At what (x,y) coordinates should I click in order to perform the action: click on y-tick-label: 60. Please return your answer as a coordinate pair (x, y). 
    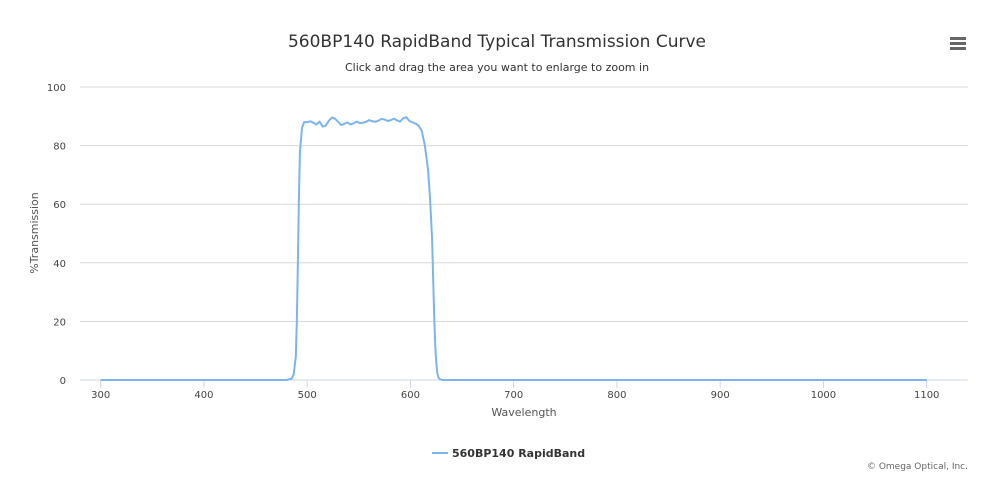
    Looking at the image, I should click on (59, 205).